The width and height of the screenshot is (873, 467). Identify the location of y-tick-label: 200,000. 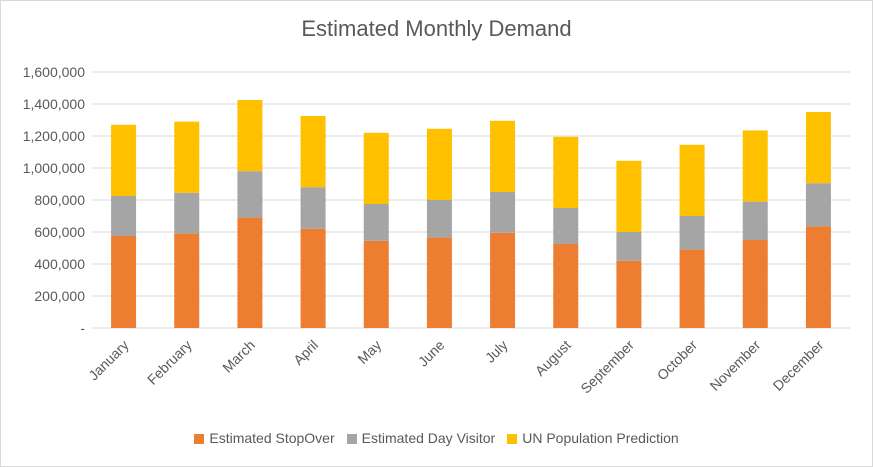
(59, 296).